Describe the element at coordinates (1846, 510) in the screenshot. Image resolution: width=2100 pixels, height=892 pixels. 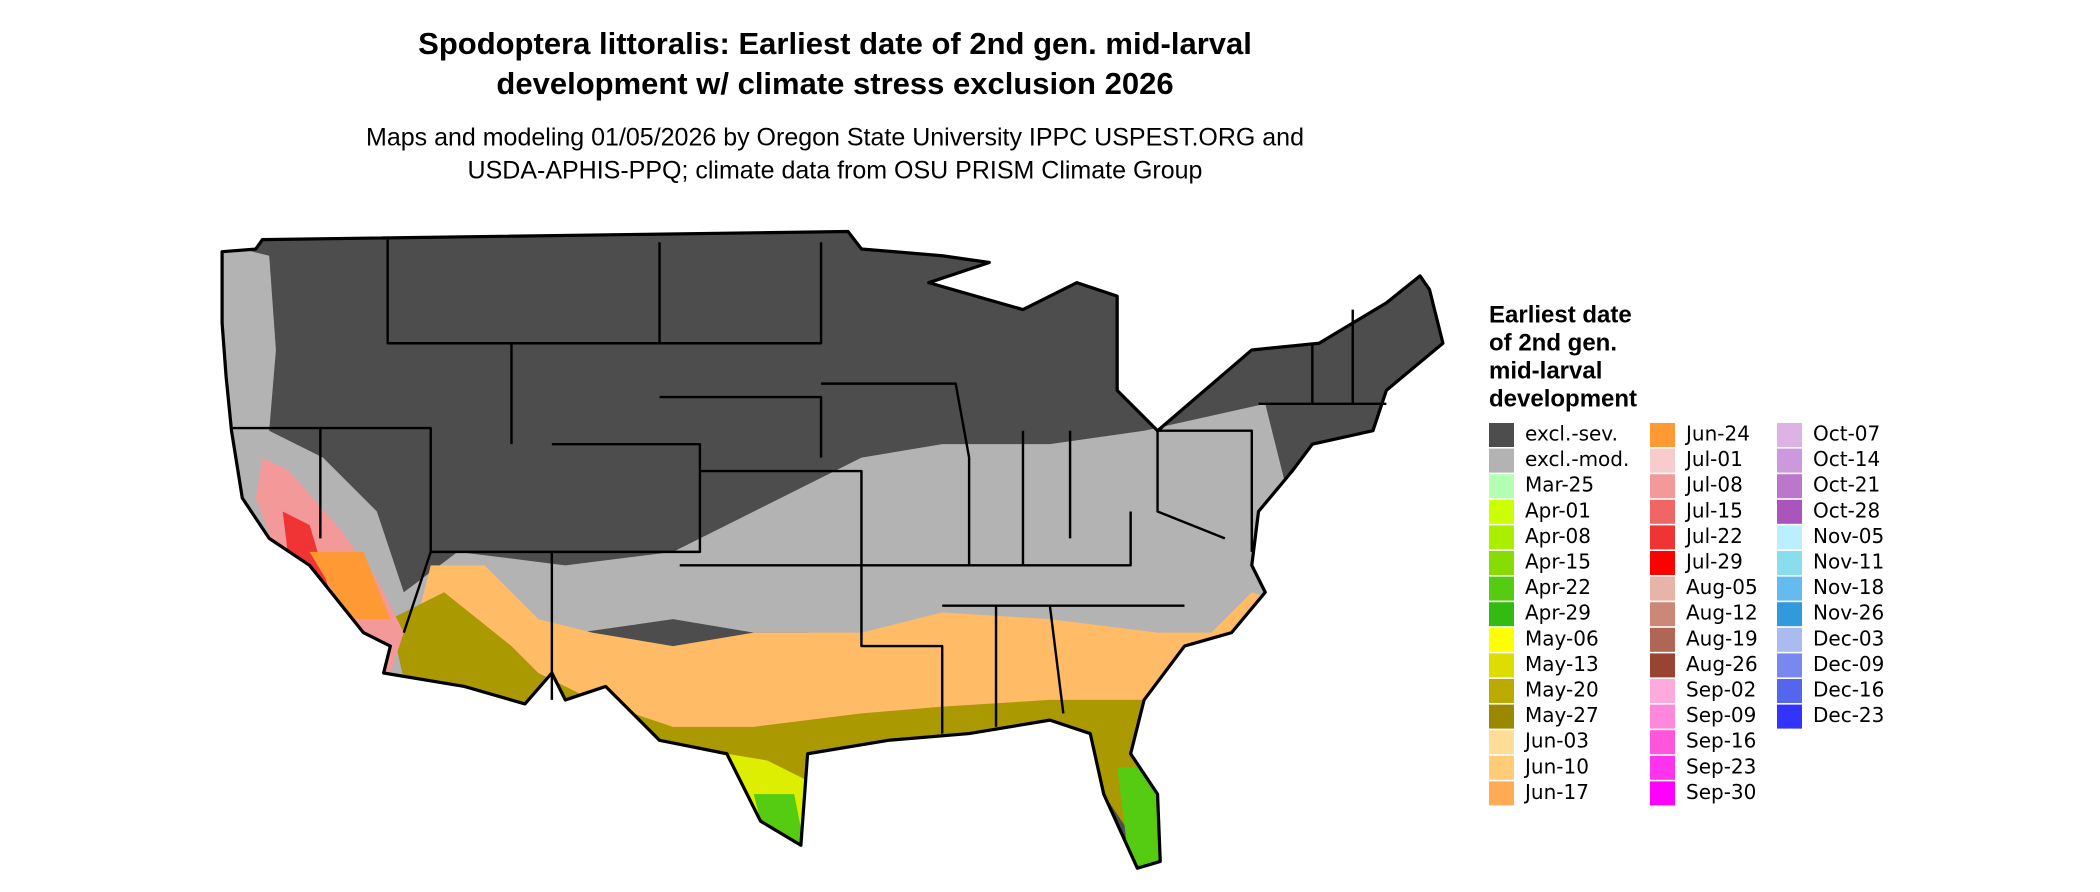
I see `legend-label: Oct-28` at that location.